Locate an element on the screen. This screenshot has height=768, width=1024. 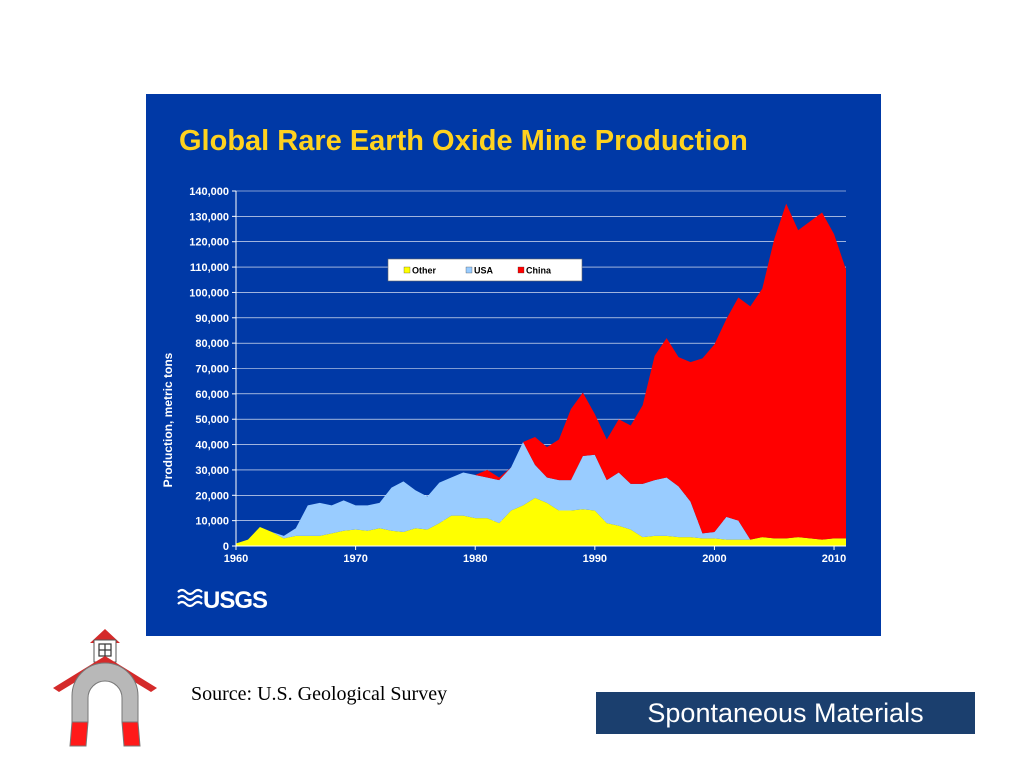
y-tick-label: 130,000 is located at coordinates (209, 217).